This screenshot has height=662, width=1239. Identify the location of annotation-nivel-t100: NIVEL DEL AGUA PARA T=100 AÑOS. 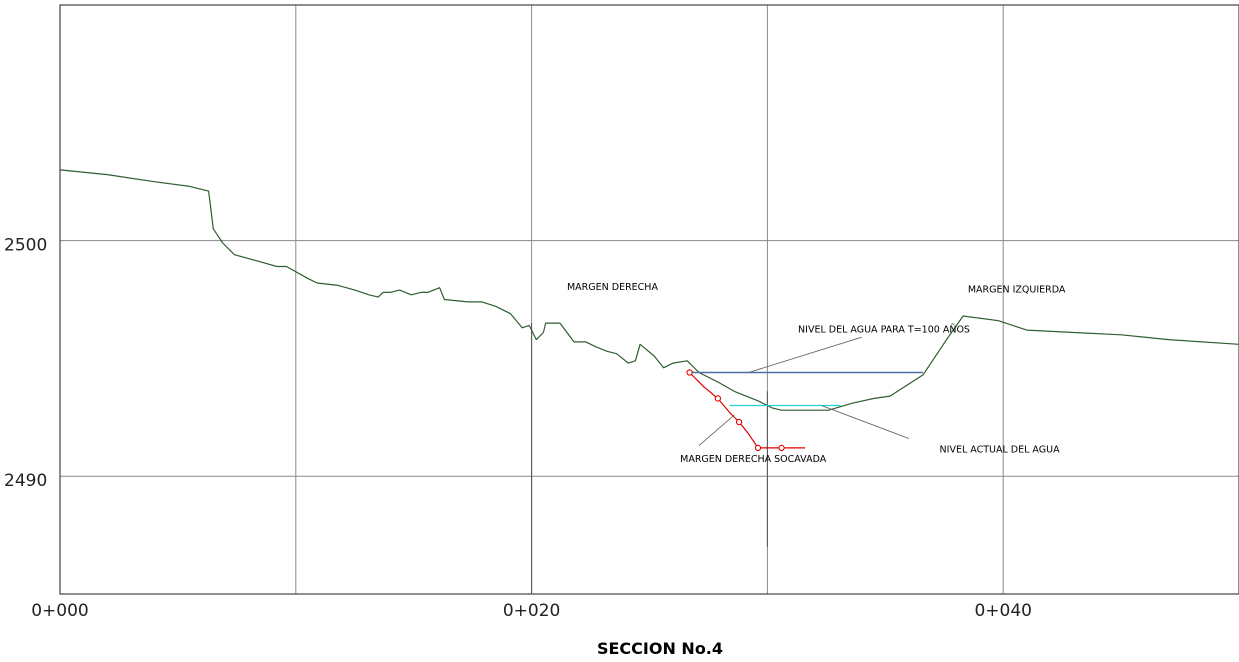
(884, 329).